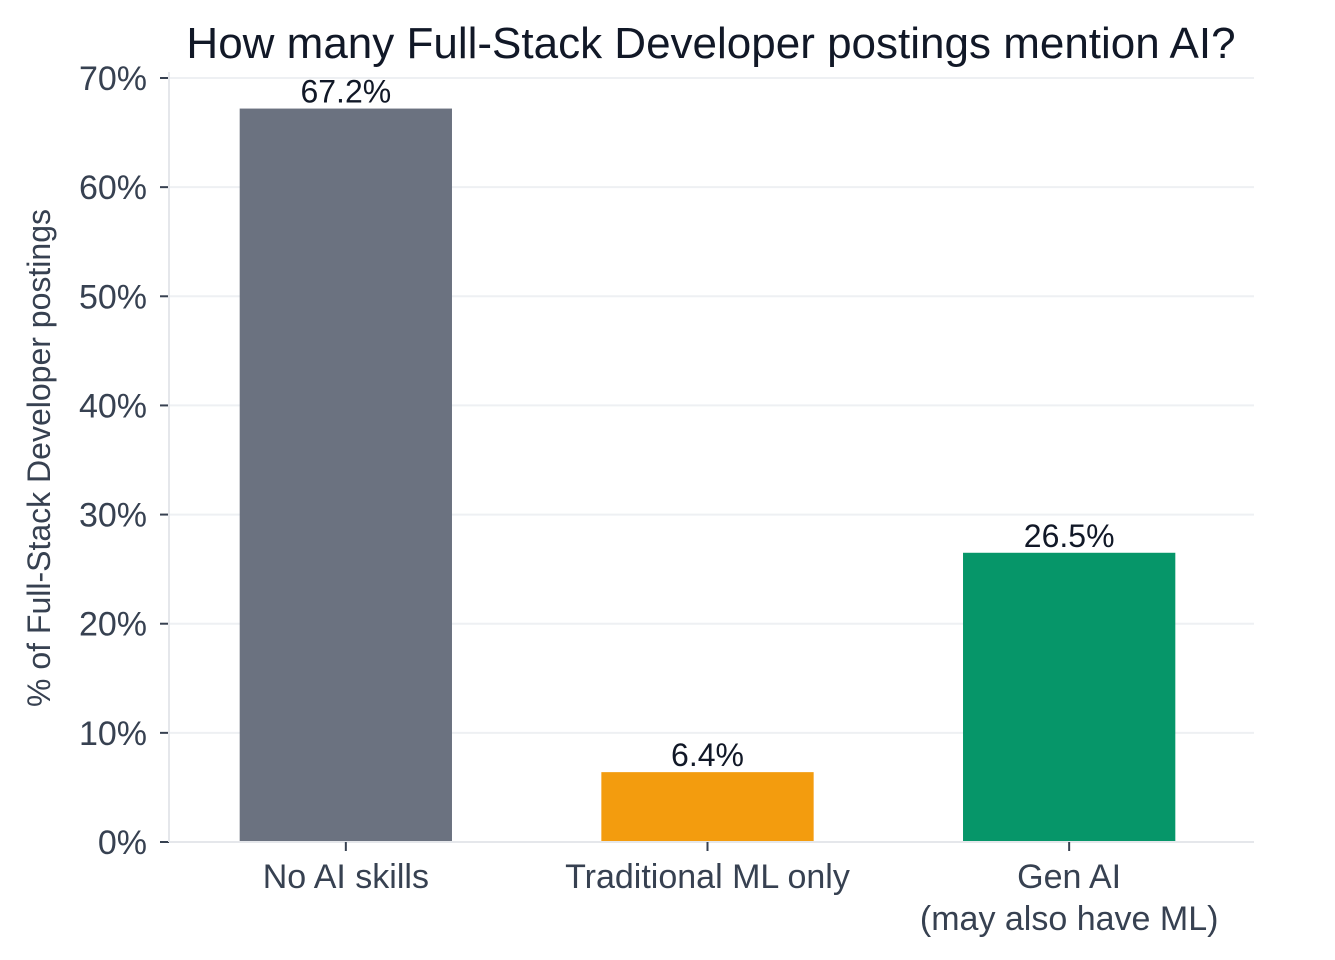 The image size is (1335, 960). What do you see at coordinates (39, 458) in the screenshot?
I see `y-axis-label: % of Full-Stack Developer postings` at bounding box center [39, 458].